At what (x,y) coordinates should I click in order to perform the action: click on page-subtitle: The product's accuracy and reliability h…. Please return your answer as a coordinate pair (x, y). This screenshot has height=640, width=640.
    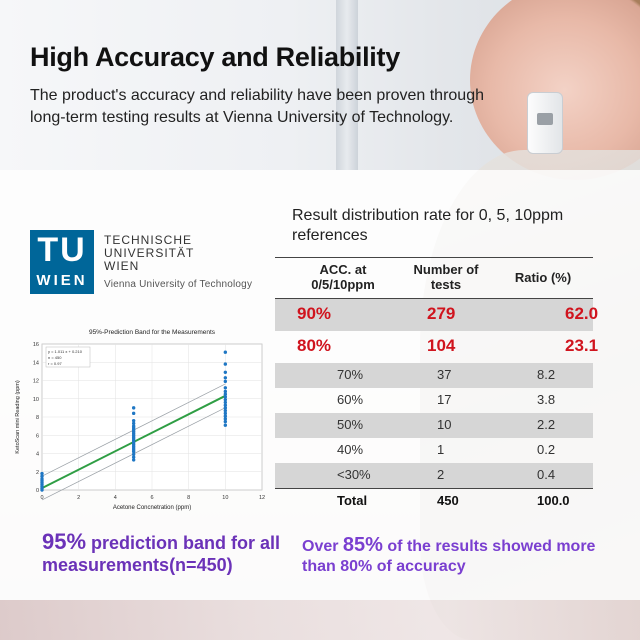
    Looking at the image, I should click on (257, 106).